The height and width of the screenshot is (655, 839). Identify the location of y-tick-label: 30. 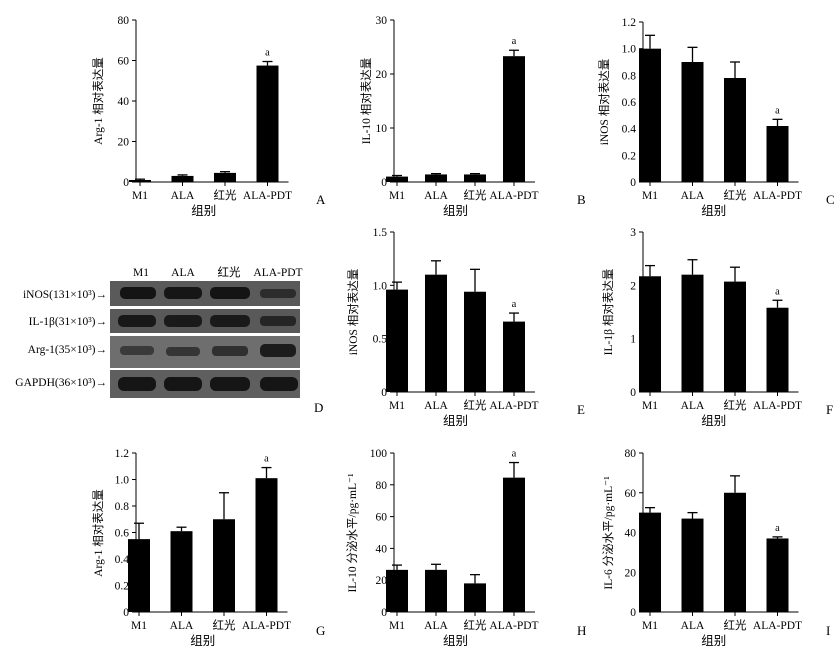
(382, 21).